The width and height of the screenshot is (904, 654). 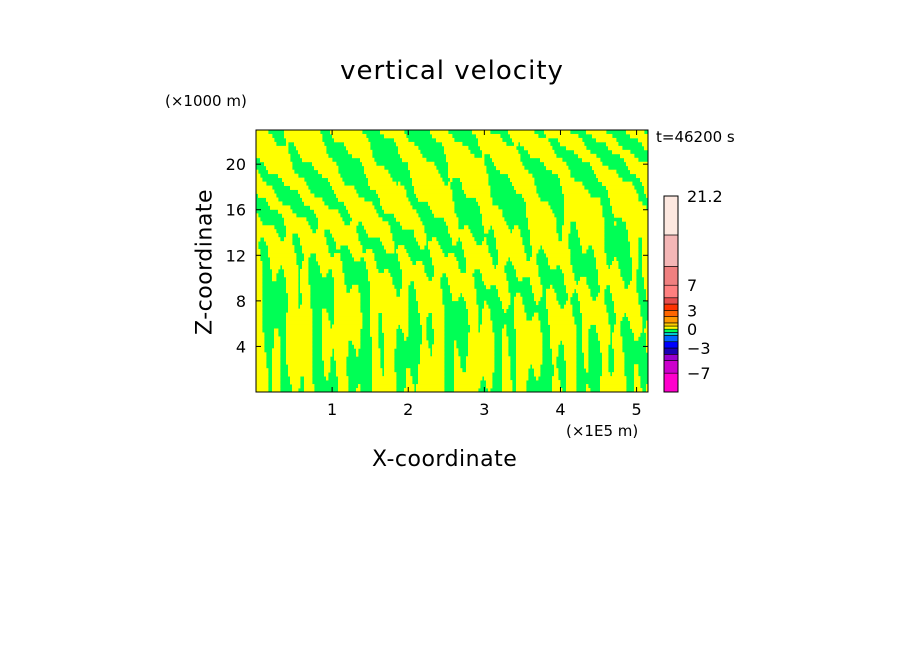 I want to click on colorbar-frame, so click(x=671, y=294).